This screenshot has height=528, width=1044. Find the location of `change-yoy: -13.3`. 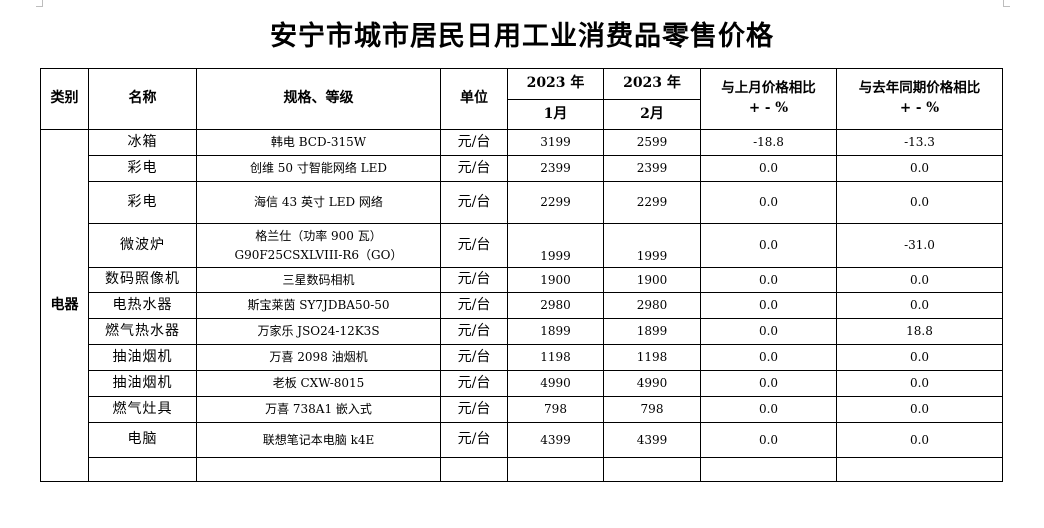

change-yoy: -13.3 is located at coordinates (919, 142).